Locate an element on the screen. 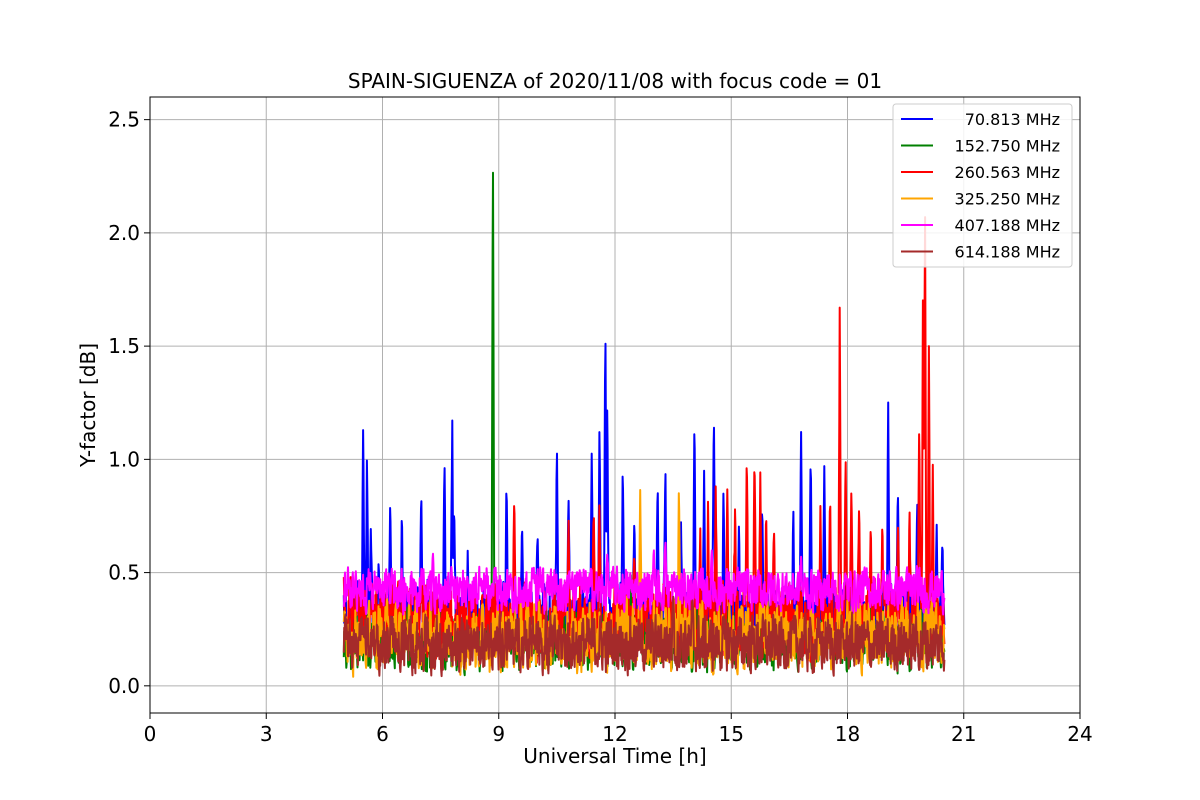 This screenshot has height=800, width=1200. legend-entry: 407.188 MHz is located at coordinates (1007, 225).